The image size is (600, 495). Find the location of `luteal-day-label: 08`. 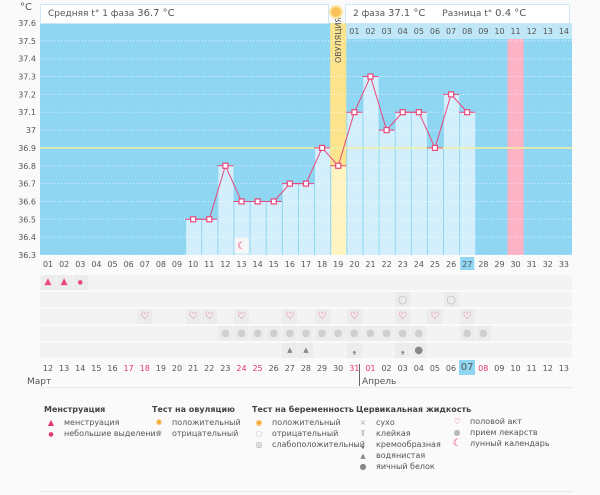

luteal-day-label: 08 is located at coordinates (467, 31).